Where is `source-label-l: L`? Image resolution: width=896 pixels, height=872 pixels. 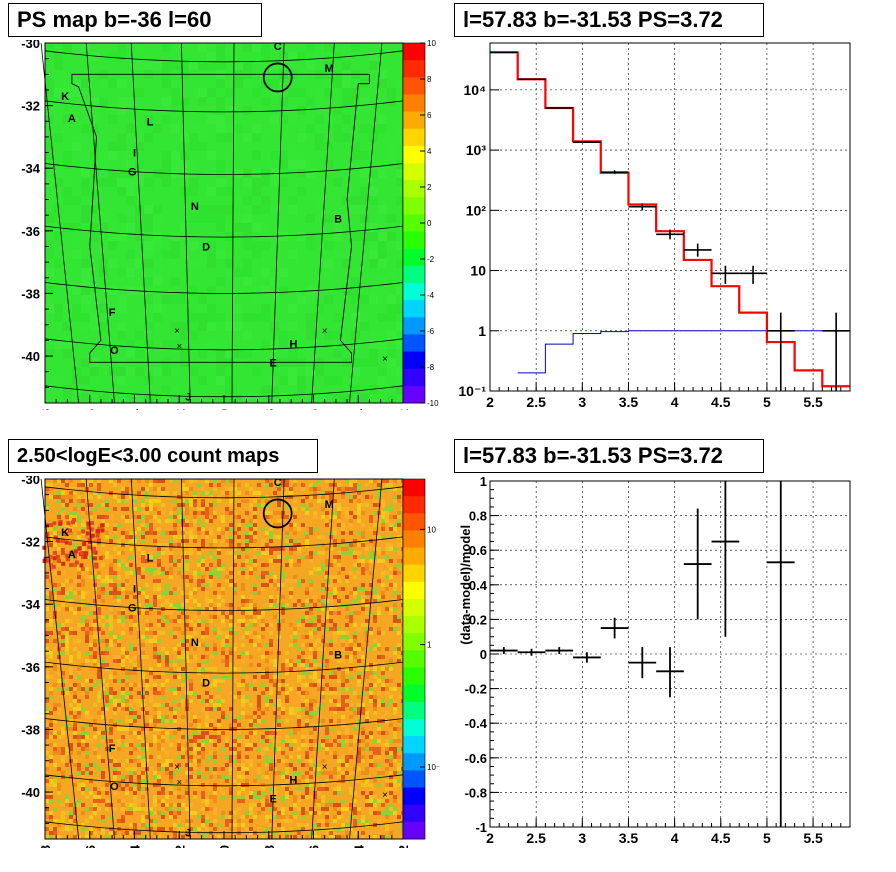 source-label-l: L is located at coordinates (150, 558).